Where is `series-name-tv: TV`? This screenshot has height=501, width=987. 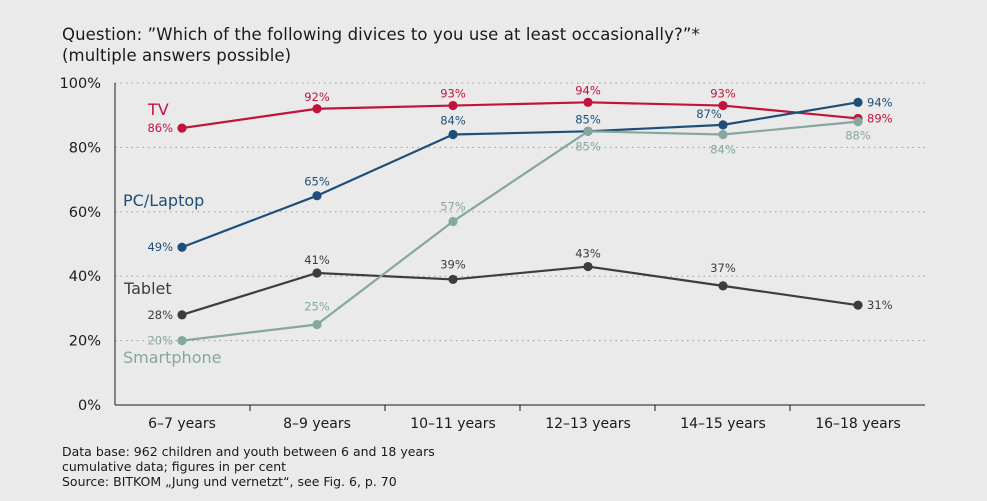 series-name-tv: TV is located at coordinates (158, 109).